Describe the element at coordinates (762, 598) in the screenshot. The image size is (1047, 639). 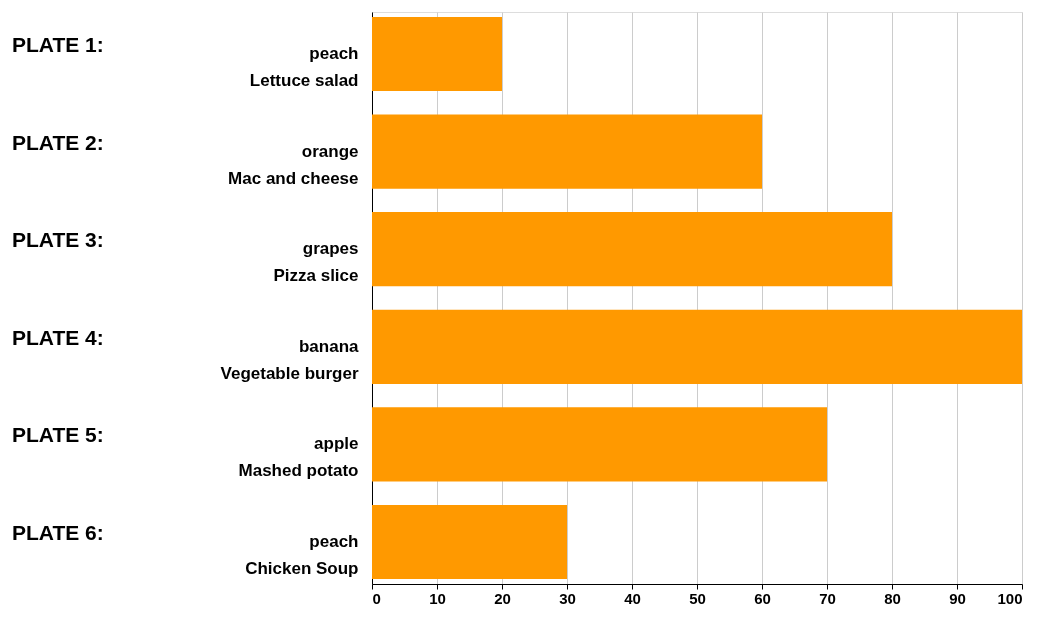
I see `x-tick-label: 60` at that location.